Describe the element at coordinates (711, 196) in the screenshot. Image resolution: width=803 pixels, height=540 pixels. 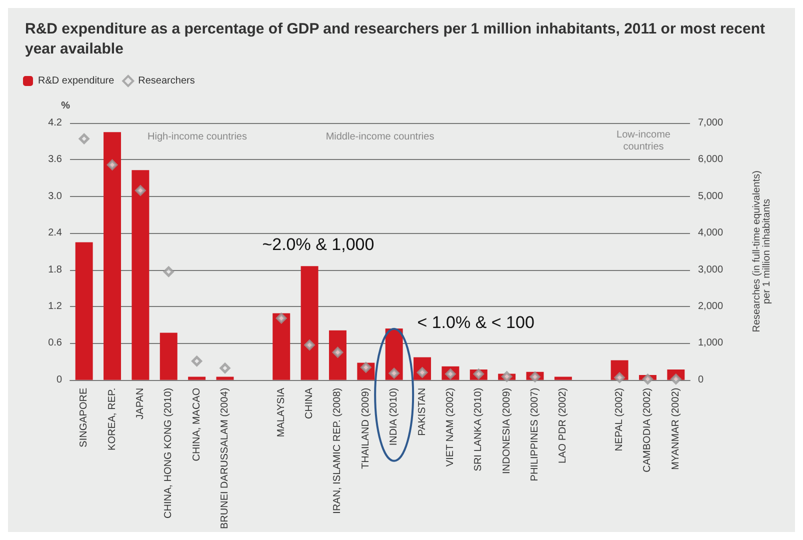
I see `y2-tick-label: 5,000` at that location.